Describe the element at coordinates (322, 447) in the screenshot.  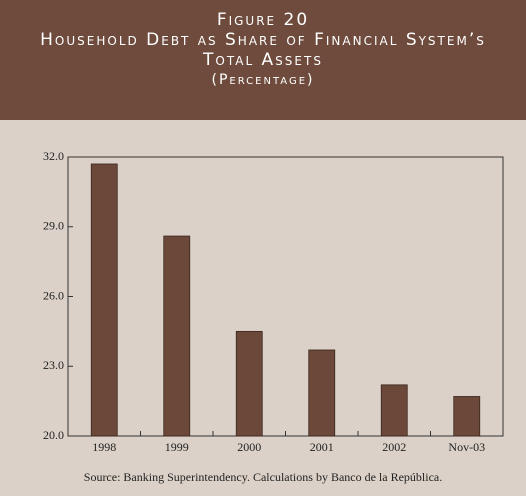
I see `x-tick-label: 2001` at that location.